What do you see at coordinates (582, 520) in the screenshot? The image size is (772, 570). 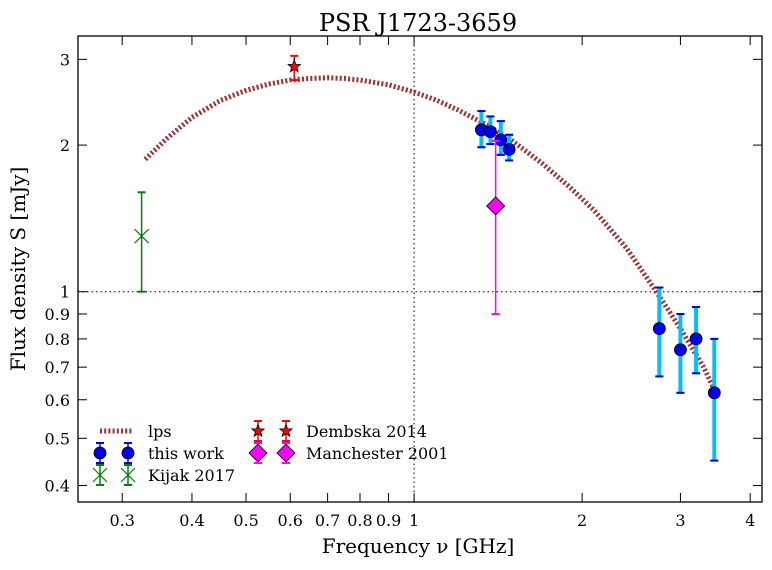 I see `x-tick-label: 2` at bounding box center [582, 520].